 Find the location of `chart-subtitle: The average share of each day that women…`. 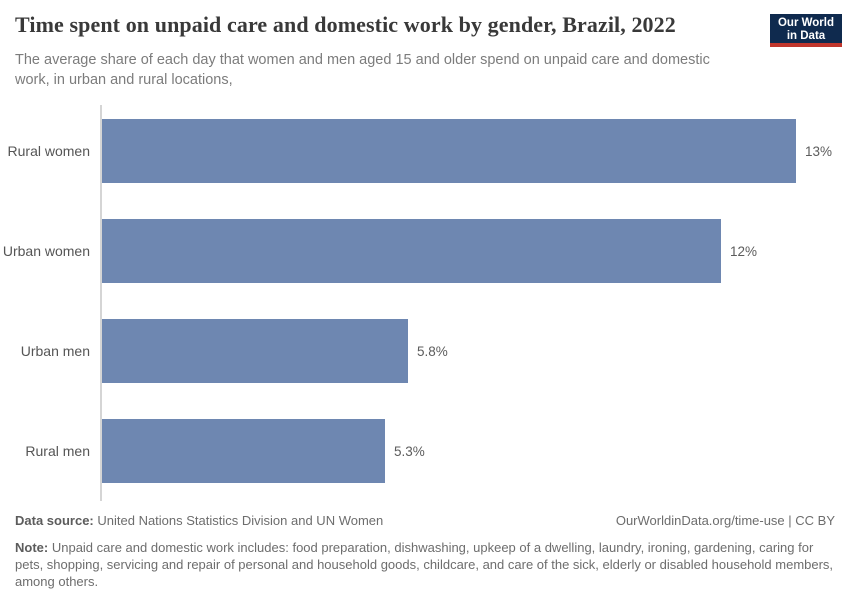

chart-subtitle: The average share of each day that women… is located at coordinates (362, 70).